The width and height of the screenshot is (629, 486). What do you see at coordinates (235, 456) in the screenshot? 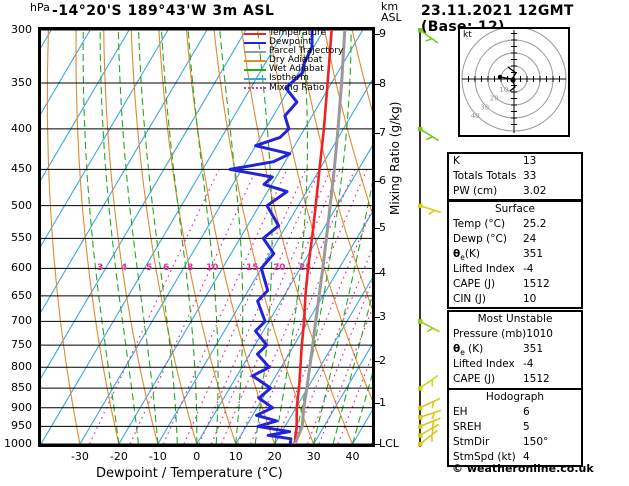
I see `temperature-tick-label: 10` at bounding box center [235, 456].